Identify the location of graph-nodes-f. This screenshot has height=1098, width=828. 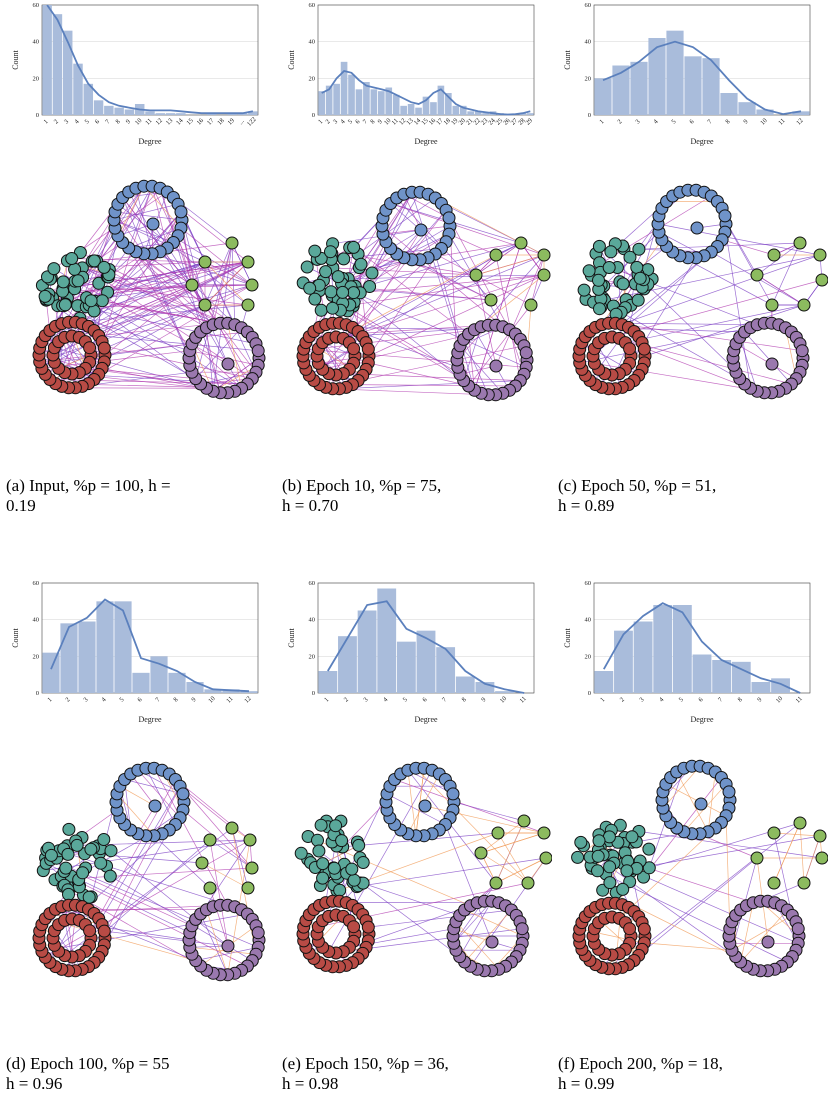
(700, 868).